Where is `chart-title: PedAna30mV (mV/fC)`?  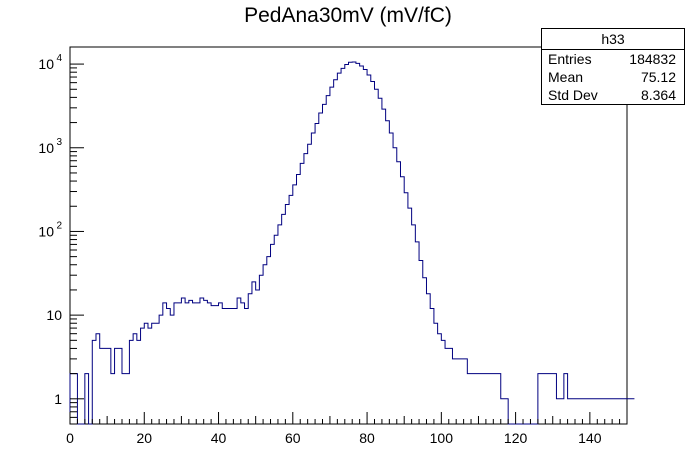 chart-title: PedAna30mV (mV/fC) is located at coordinates (348, 15).